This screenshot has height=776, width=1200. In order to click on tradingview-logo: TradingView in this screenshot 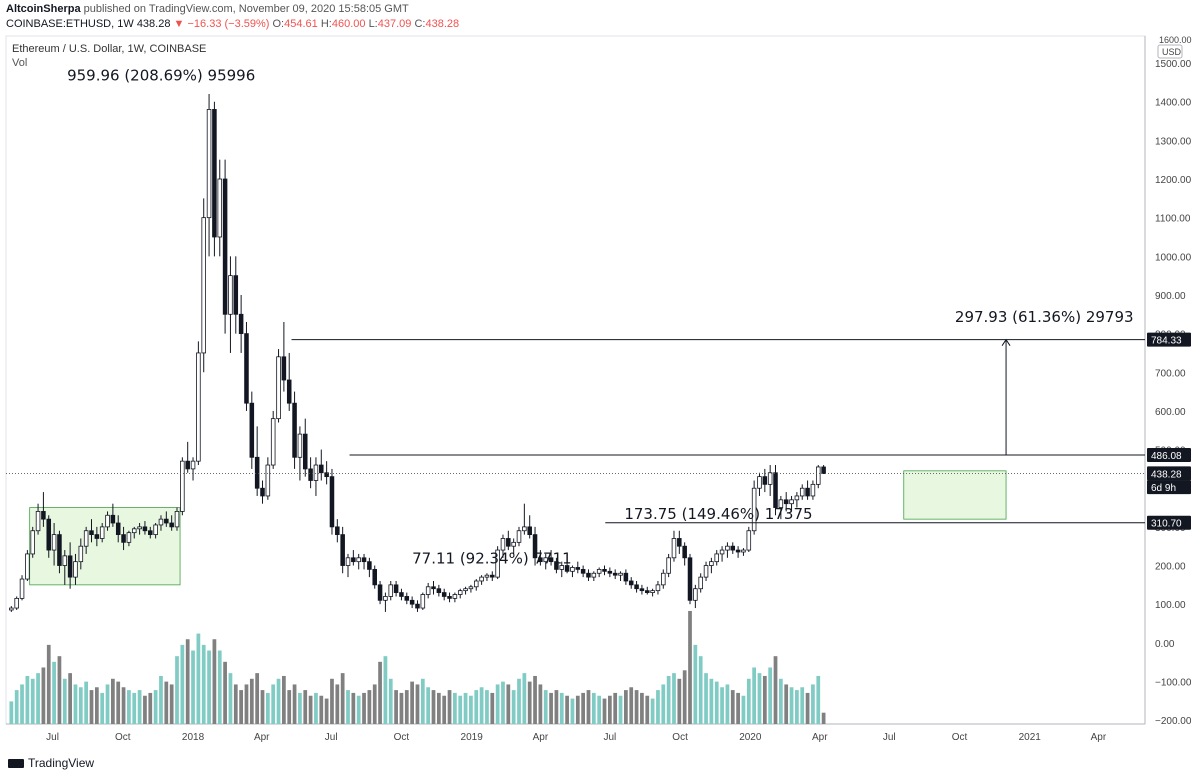, I will do `click(51, 763)`.